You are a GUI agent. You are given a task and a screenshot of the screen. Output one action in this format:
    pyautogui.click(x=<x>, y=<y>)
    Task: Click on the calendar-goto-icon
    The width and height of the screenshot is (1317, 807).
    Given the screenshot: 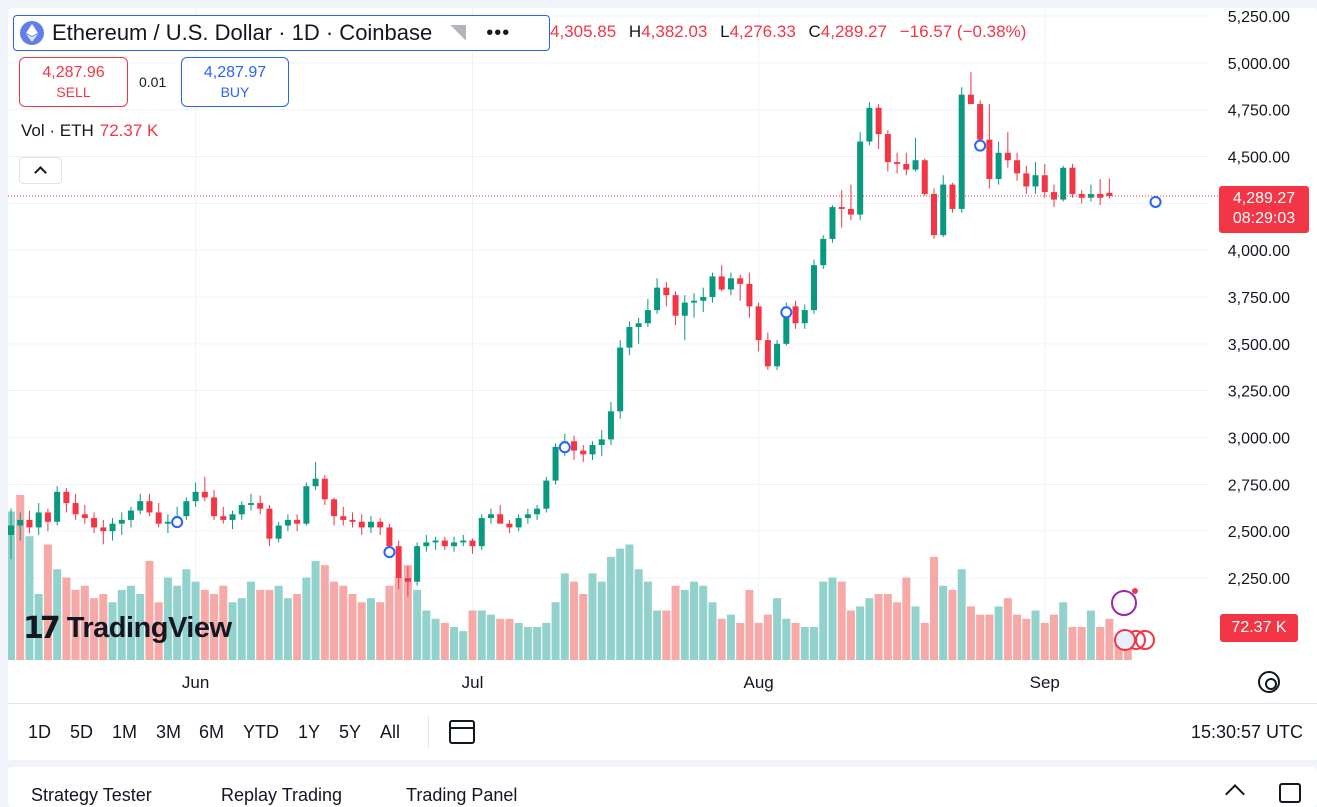 What is the action you would take?
    pyautogui.click(x=462, y=732)
    